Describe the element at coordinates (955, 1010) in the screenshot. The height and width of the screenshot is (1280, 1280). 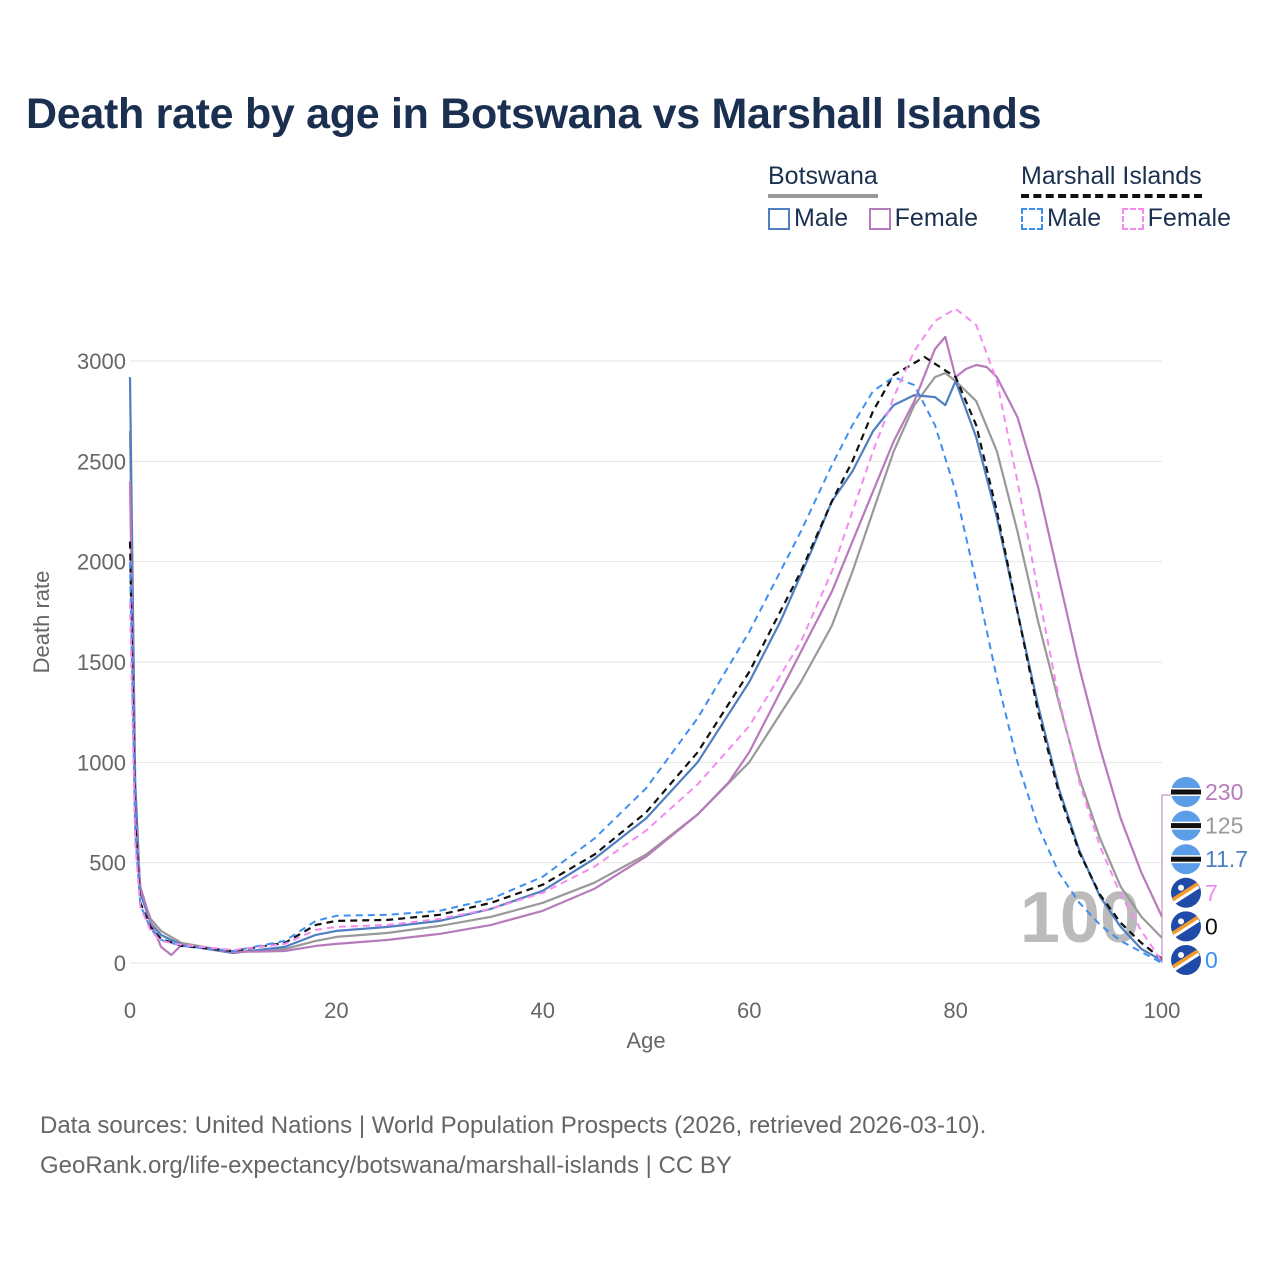
I see `x-tick-label: 80` at that location.